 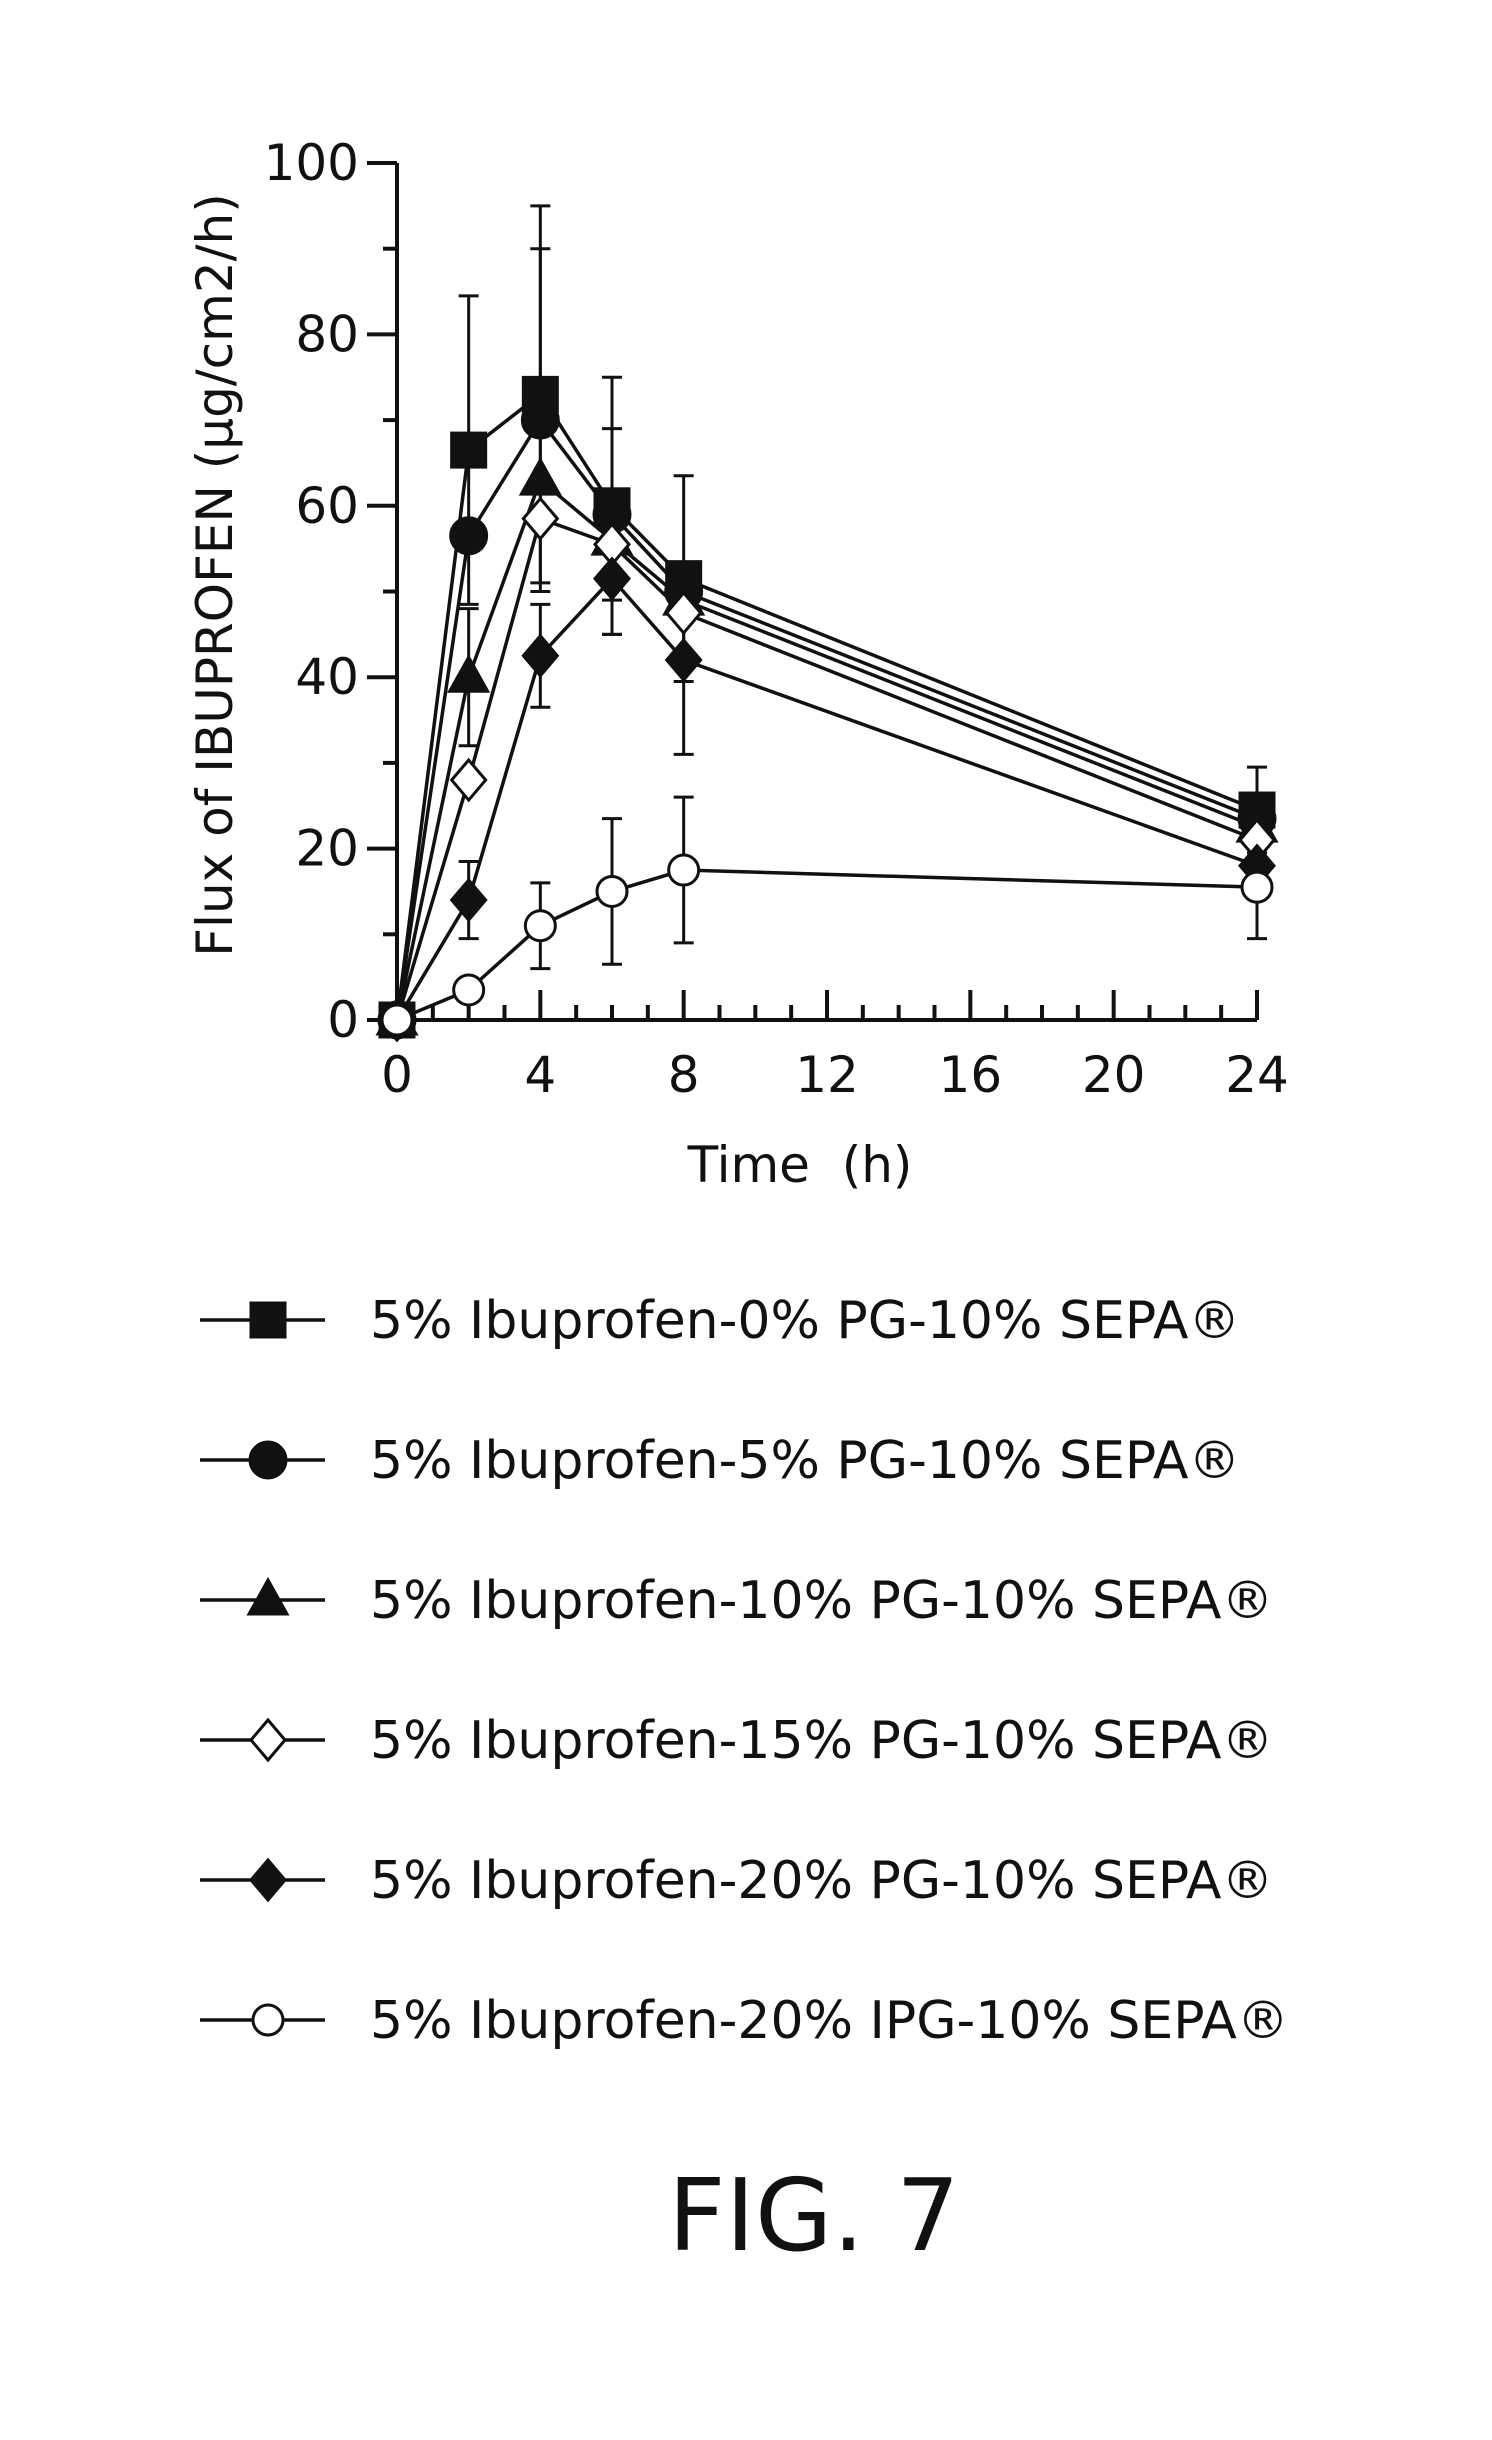 What do you see at coordinates (814, 2215) in the screenshot?
I see `figure-label: FIG. 7` at bounding box center [814, 2215].